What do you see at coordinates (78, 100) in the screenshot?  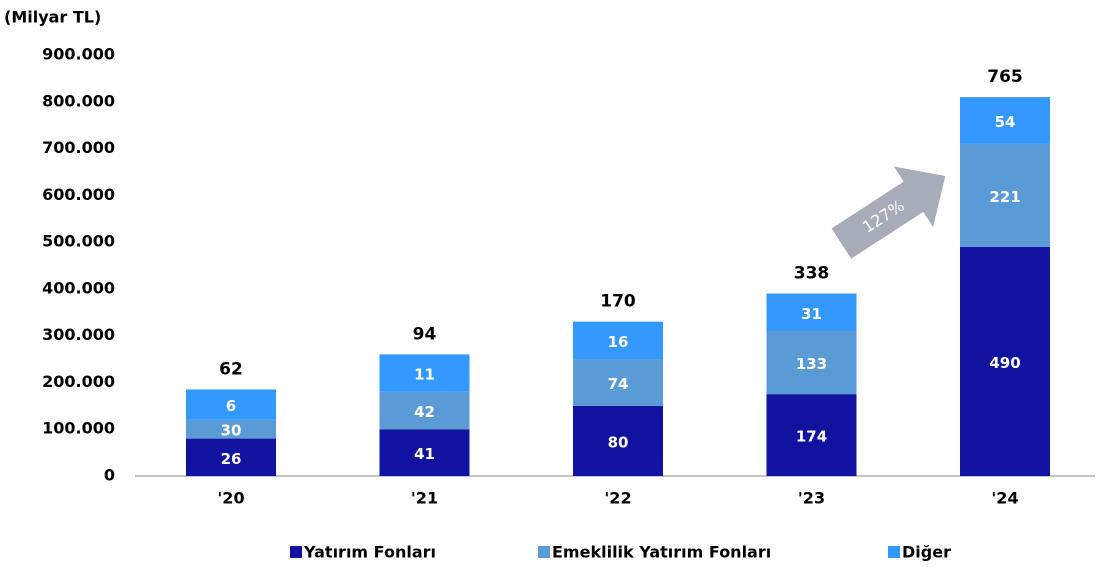 I see `y-tick-label: 800.000` at bounding box center [78, 100].